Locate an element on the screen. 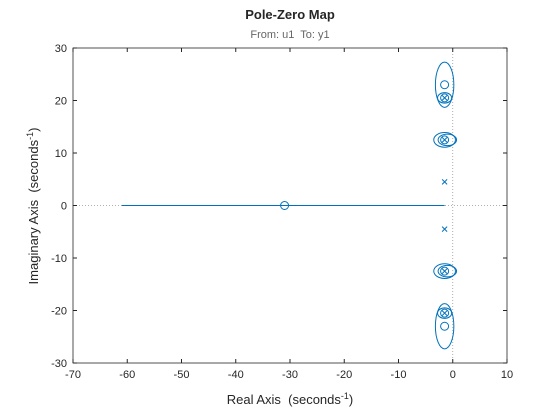 The height and width of the screenshot is (420, 560). x-tick-label: -10 is located at coordinates (399, 375).